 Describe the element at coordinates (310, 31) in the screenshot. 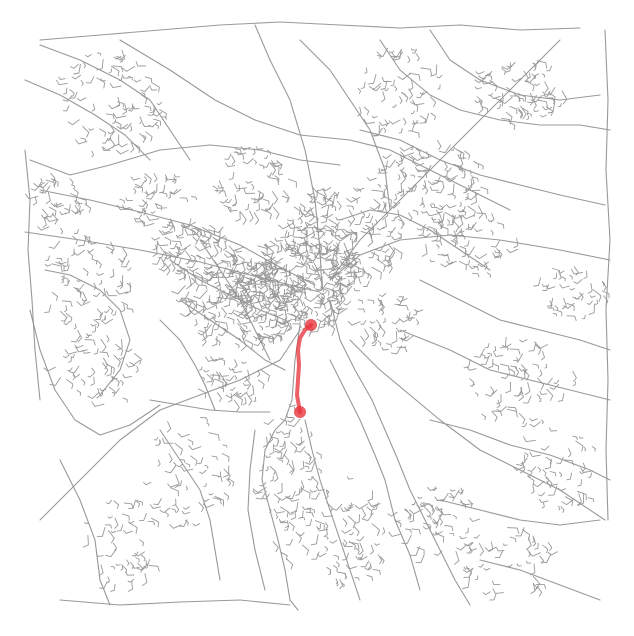

I see `road-top-edge` at that location.